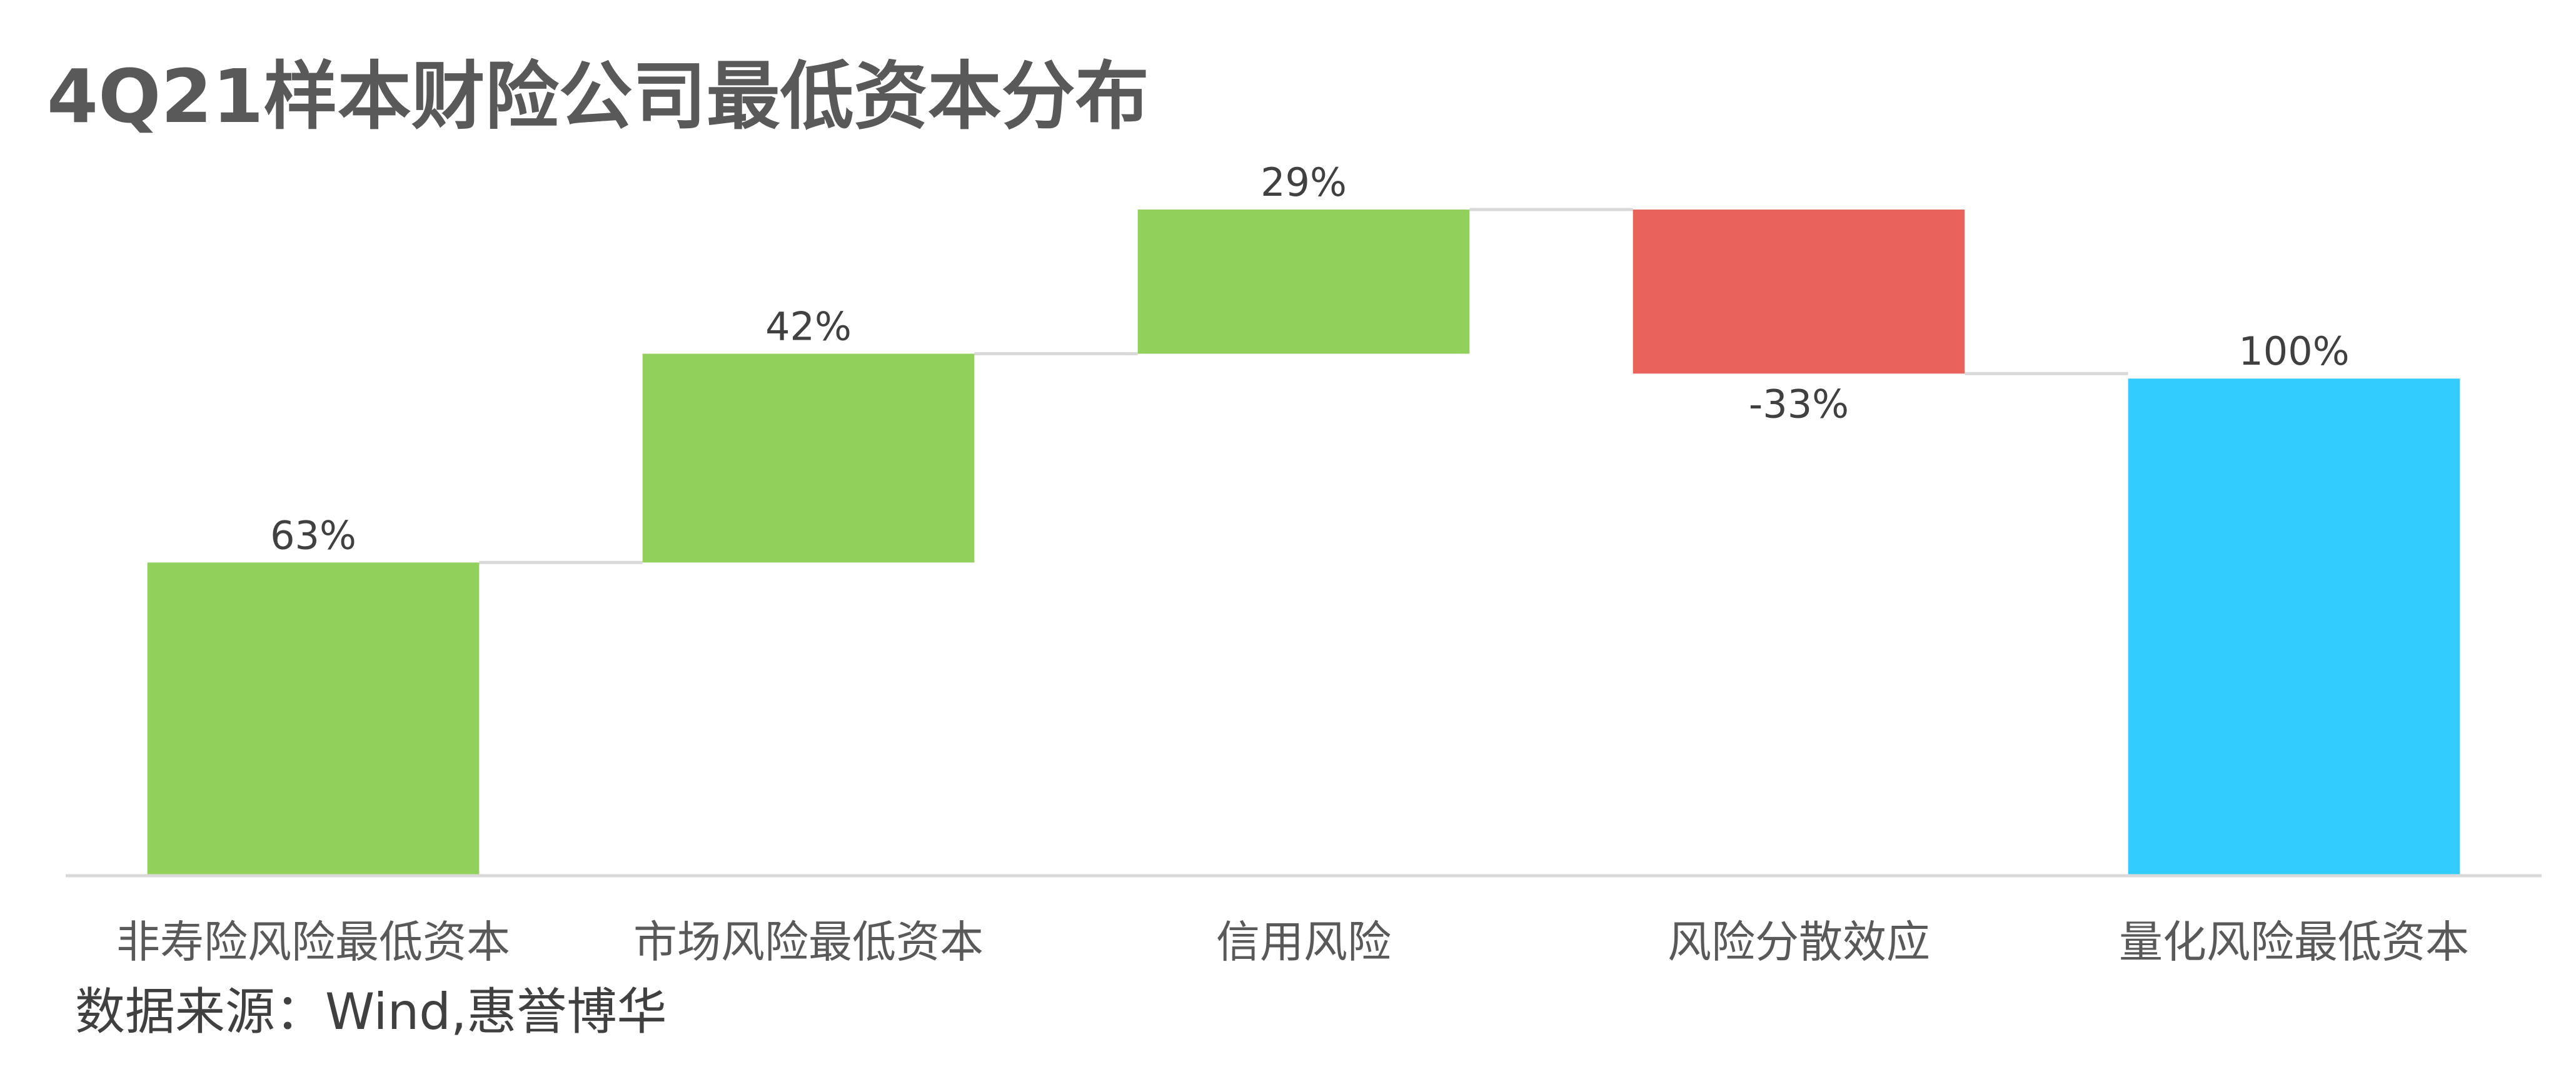 The width and height of the screenshot is (2576, 1079). What do you see at coordinates (313, 942) in the screenshot?
I see `category-label-1: 非寿险风险最低资本` at bounding box center [313, 942].